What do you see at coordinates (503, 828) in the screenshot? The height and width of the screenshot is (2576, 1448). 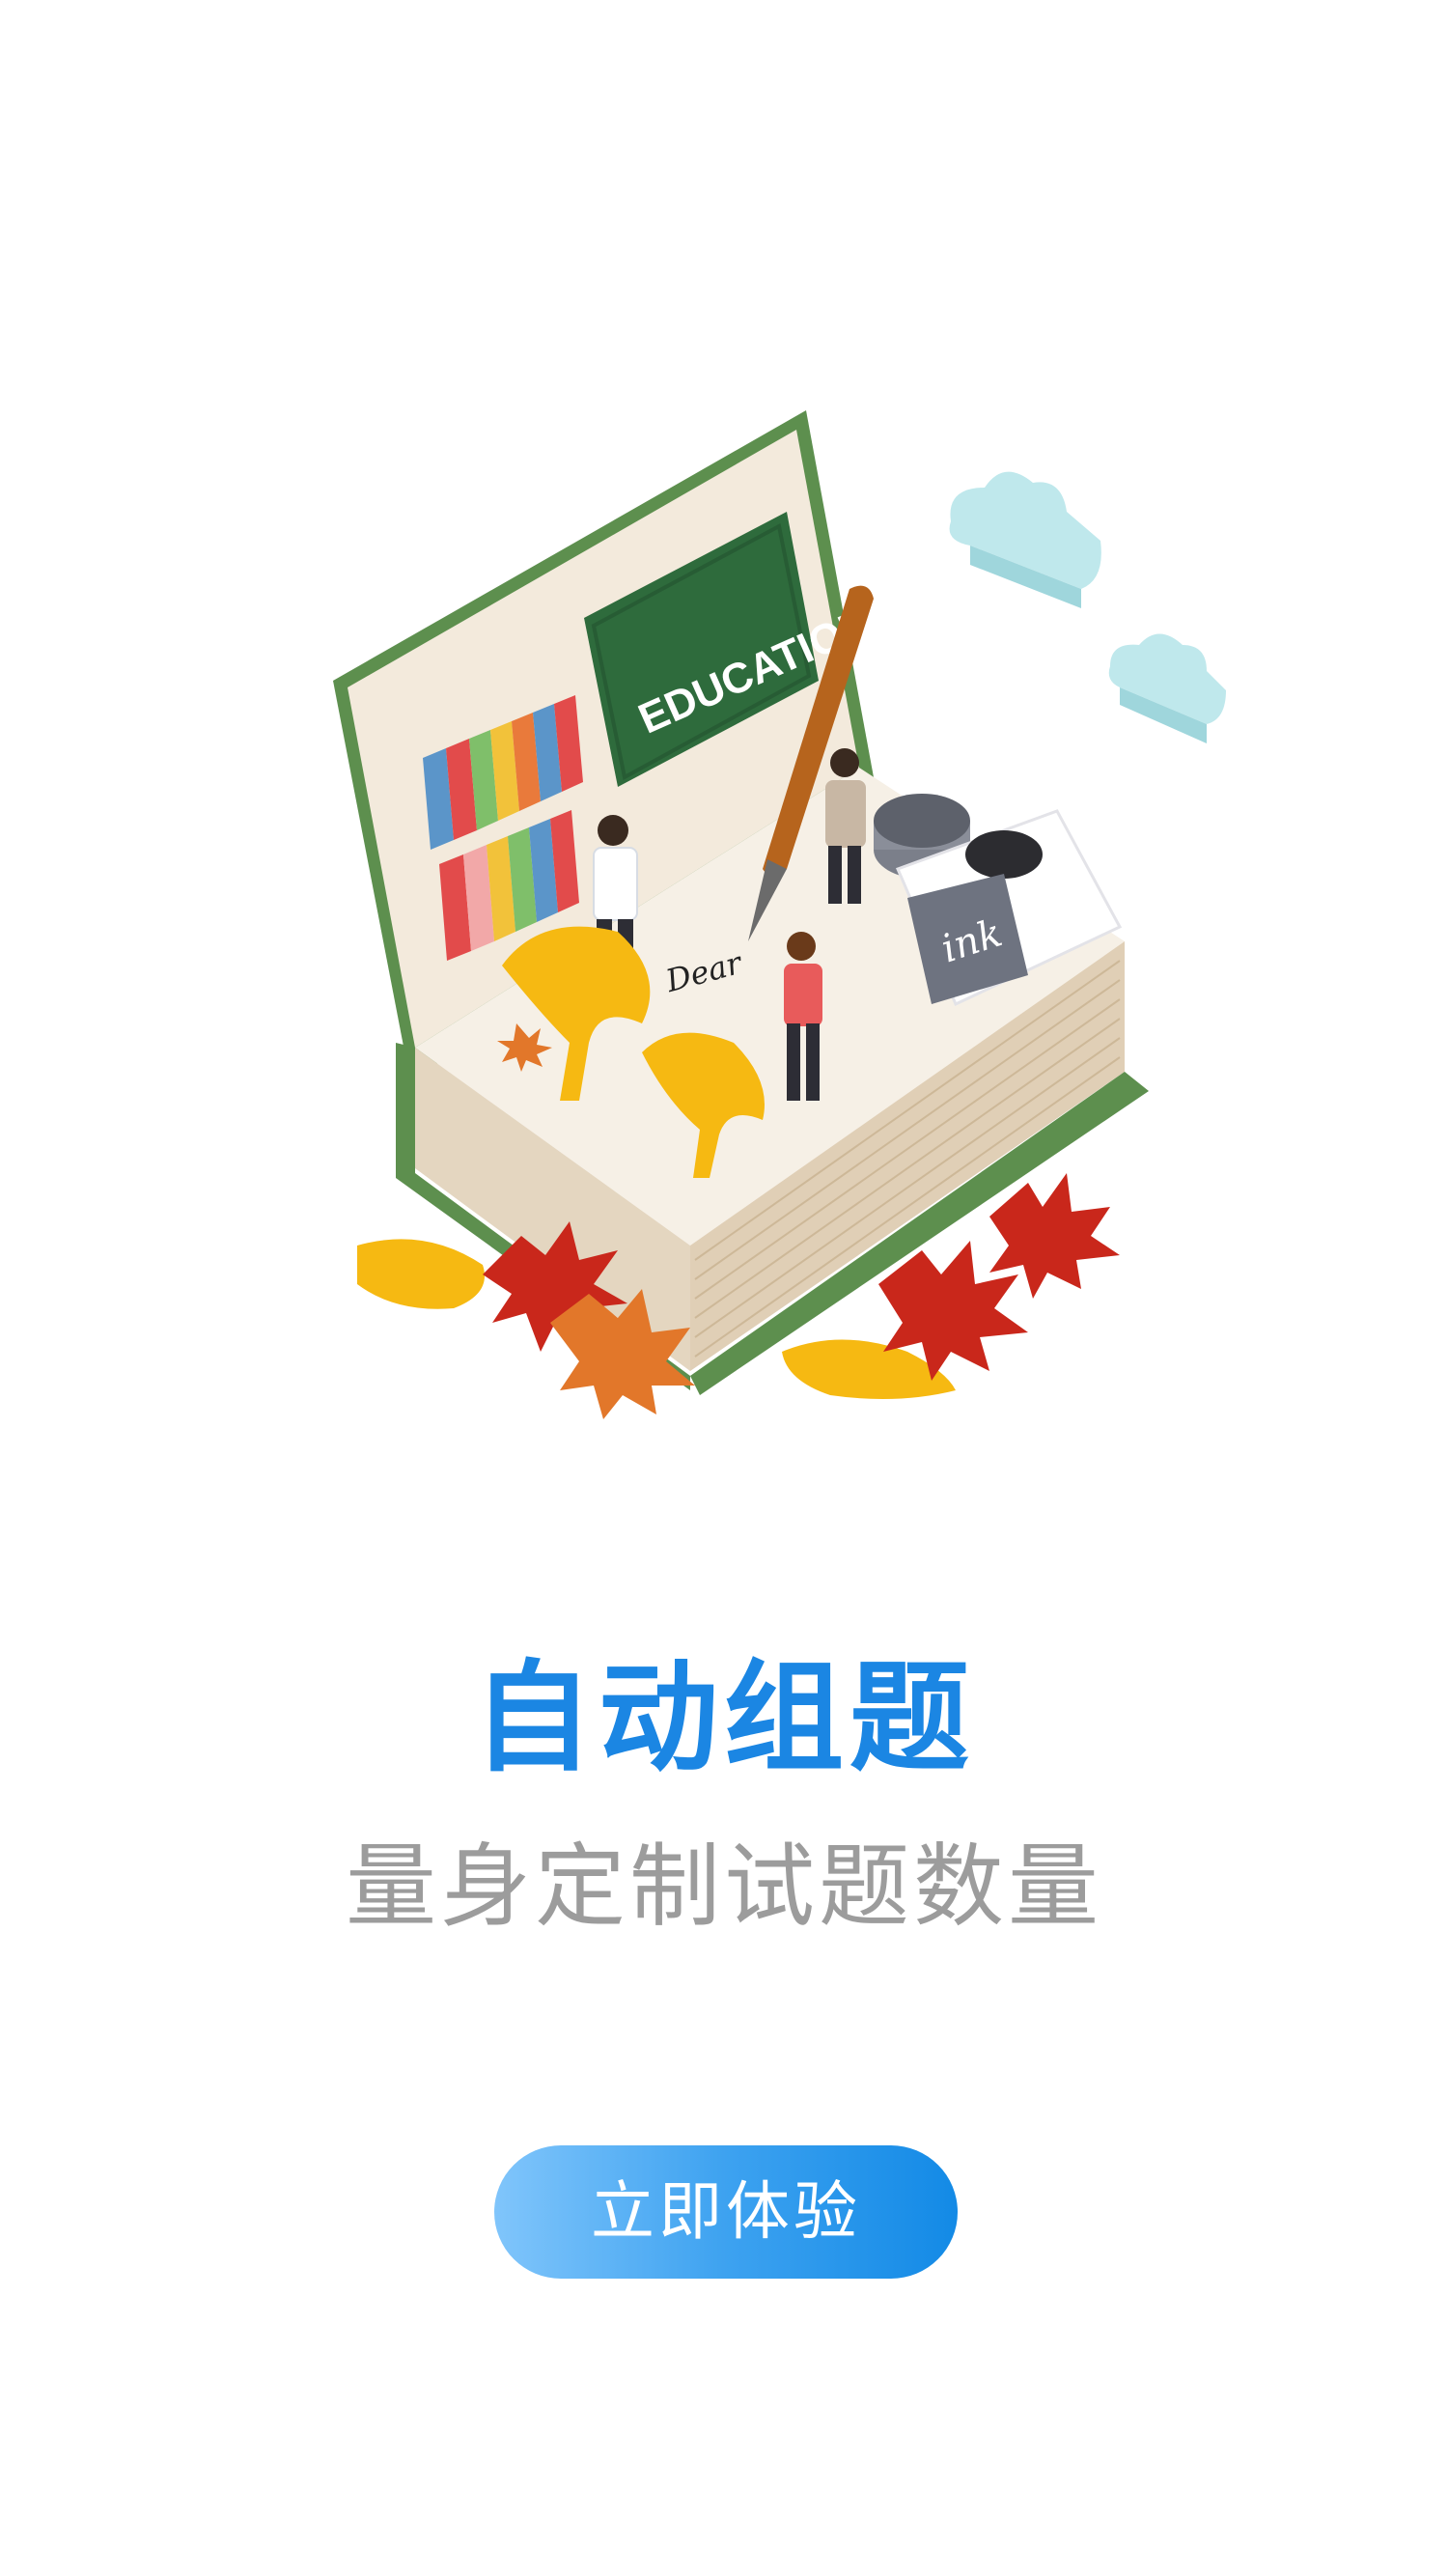 I see `bookshelf` at bounding box center [503, 828].